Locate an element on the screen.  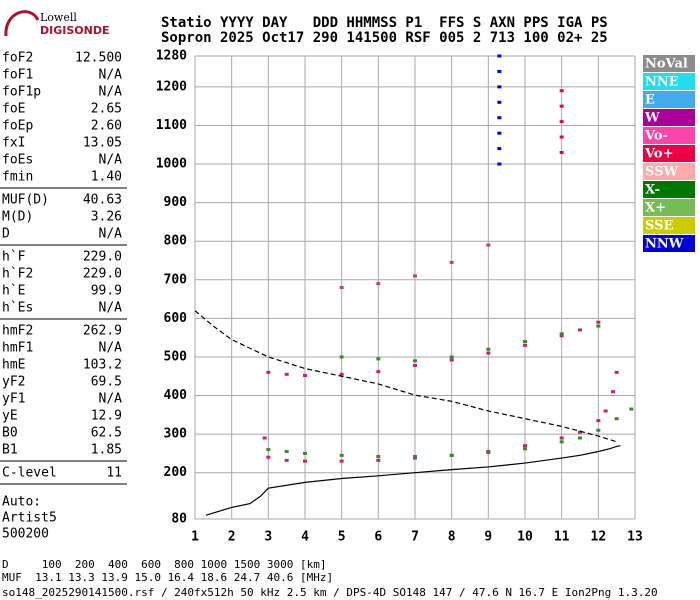
y-tick-label: 200 is located at coordinates (176, 472).